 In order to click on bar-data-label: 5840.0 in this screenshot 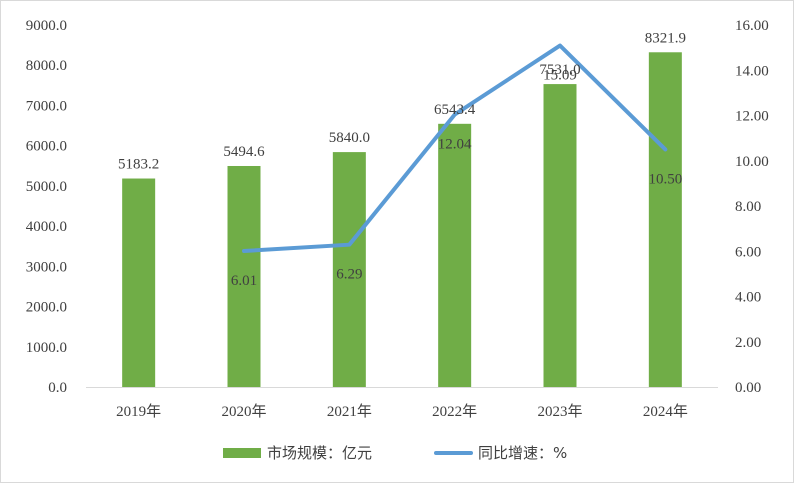, I will do `click(349, 138)`.